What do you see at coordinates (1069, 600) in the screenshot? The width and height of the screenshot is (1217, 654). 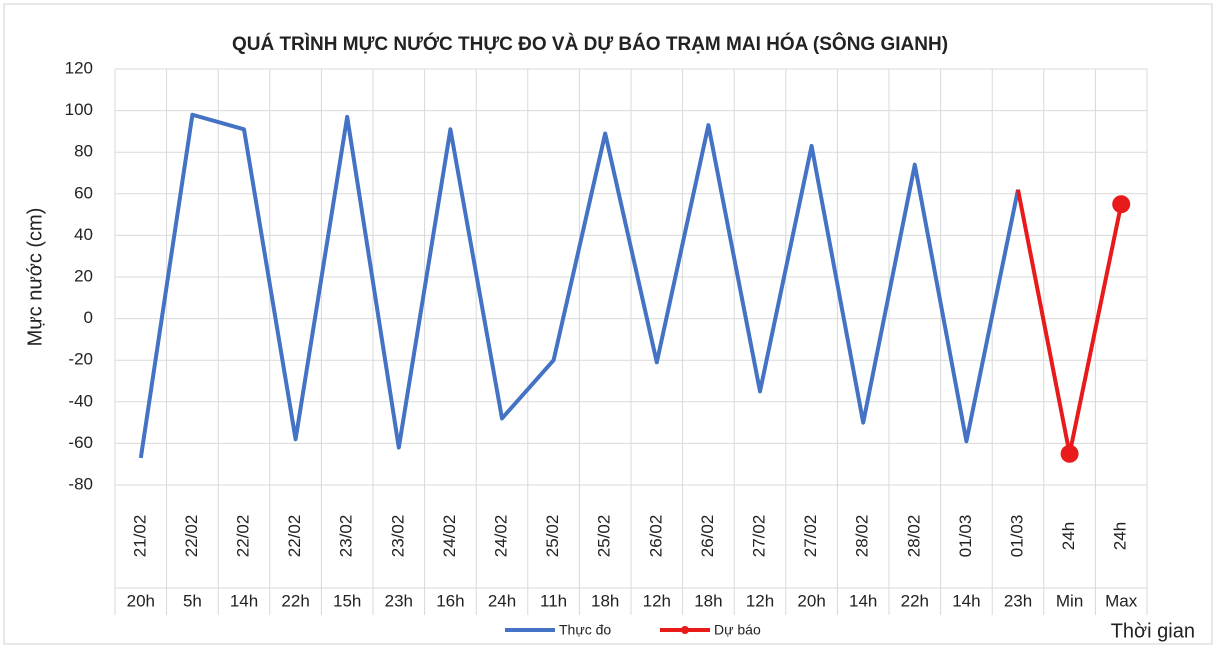 I see `x-tick-label: Min` at bounding box center [1069, 600].